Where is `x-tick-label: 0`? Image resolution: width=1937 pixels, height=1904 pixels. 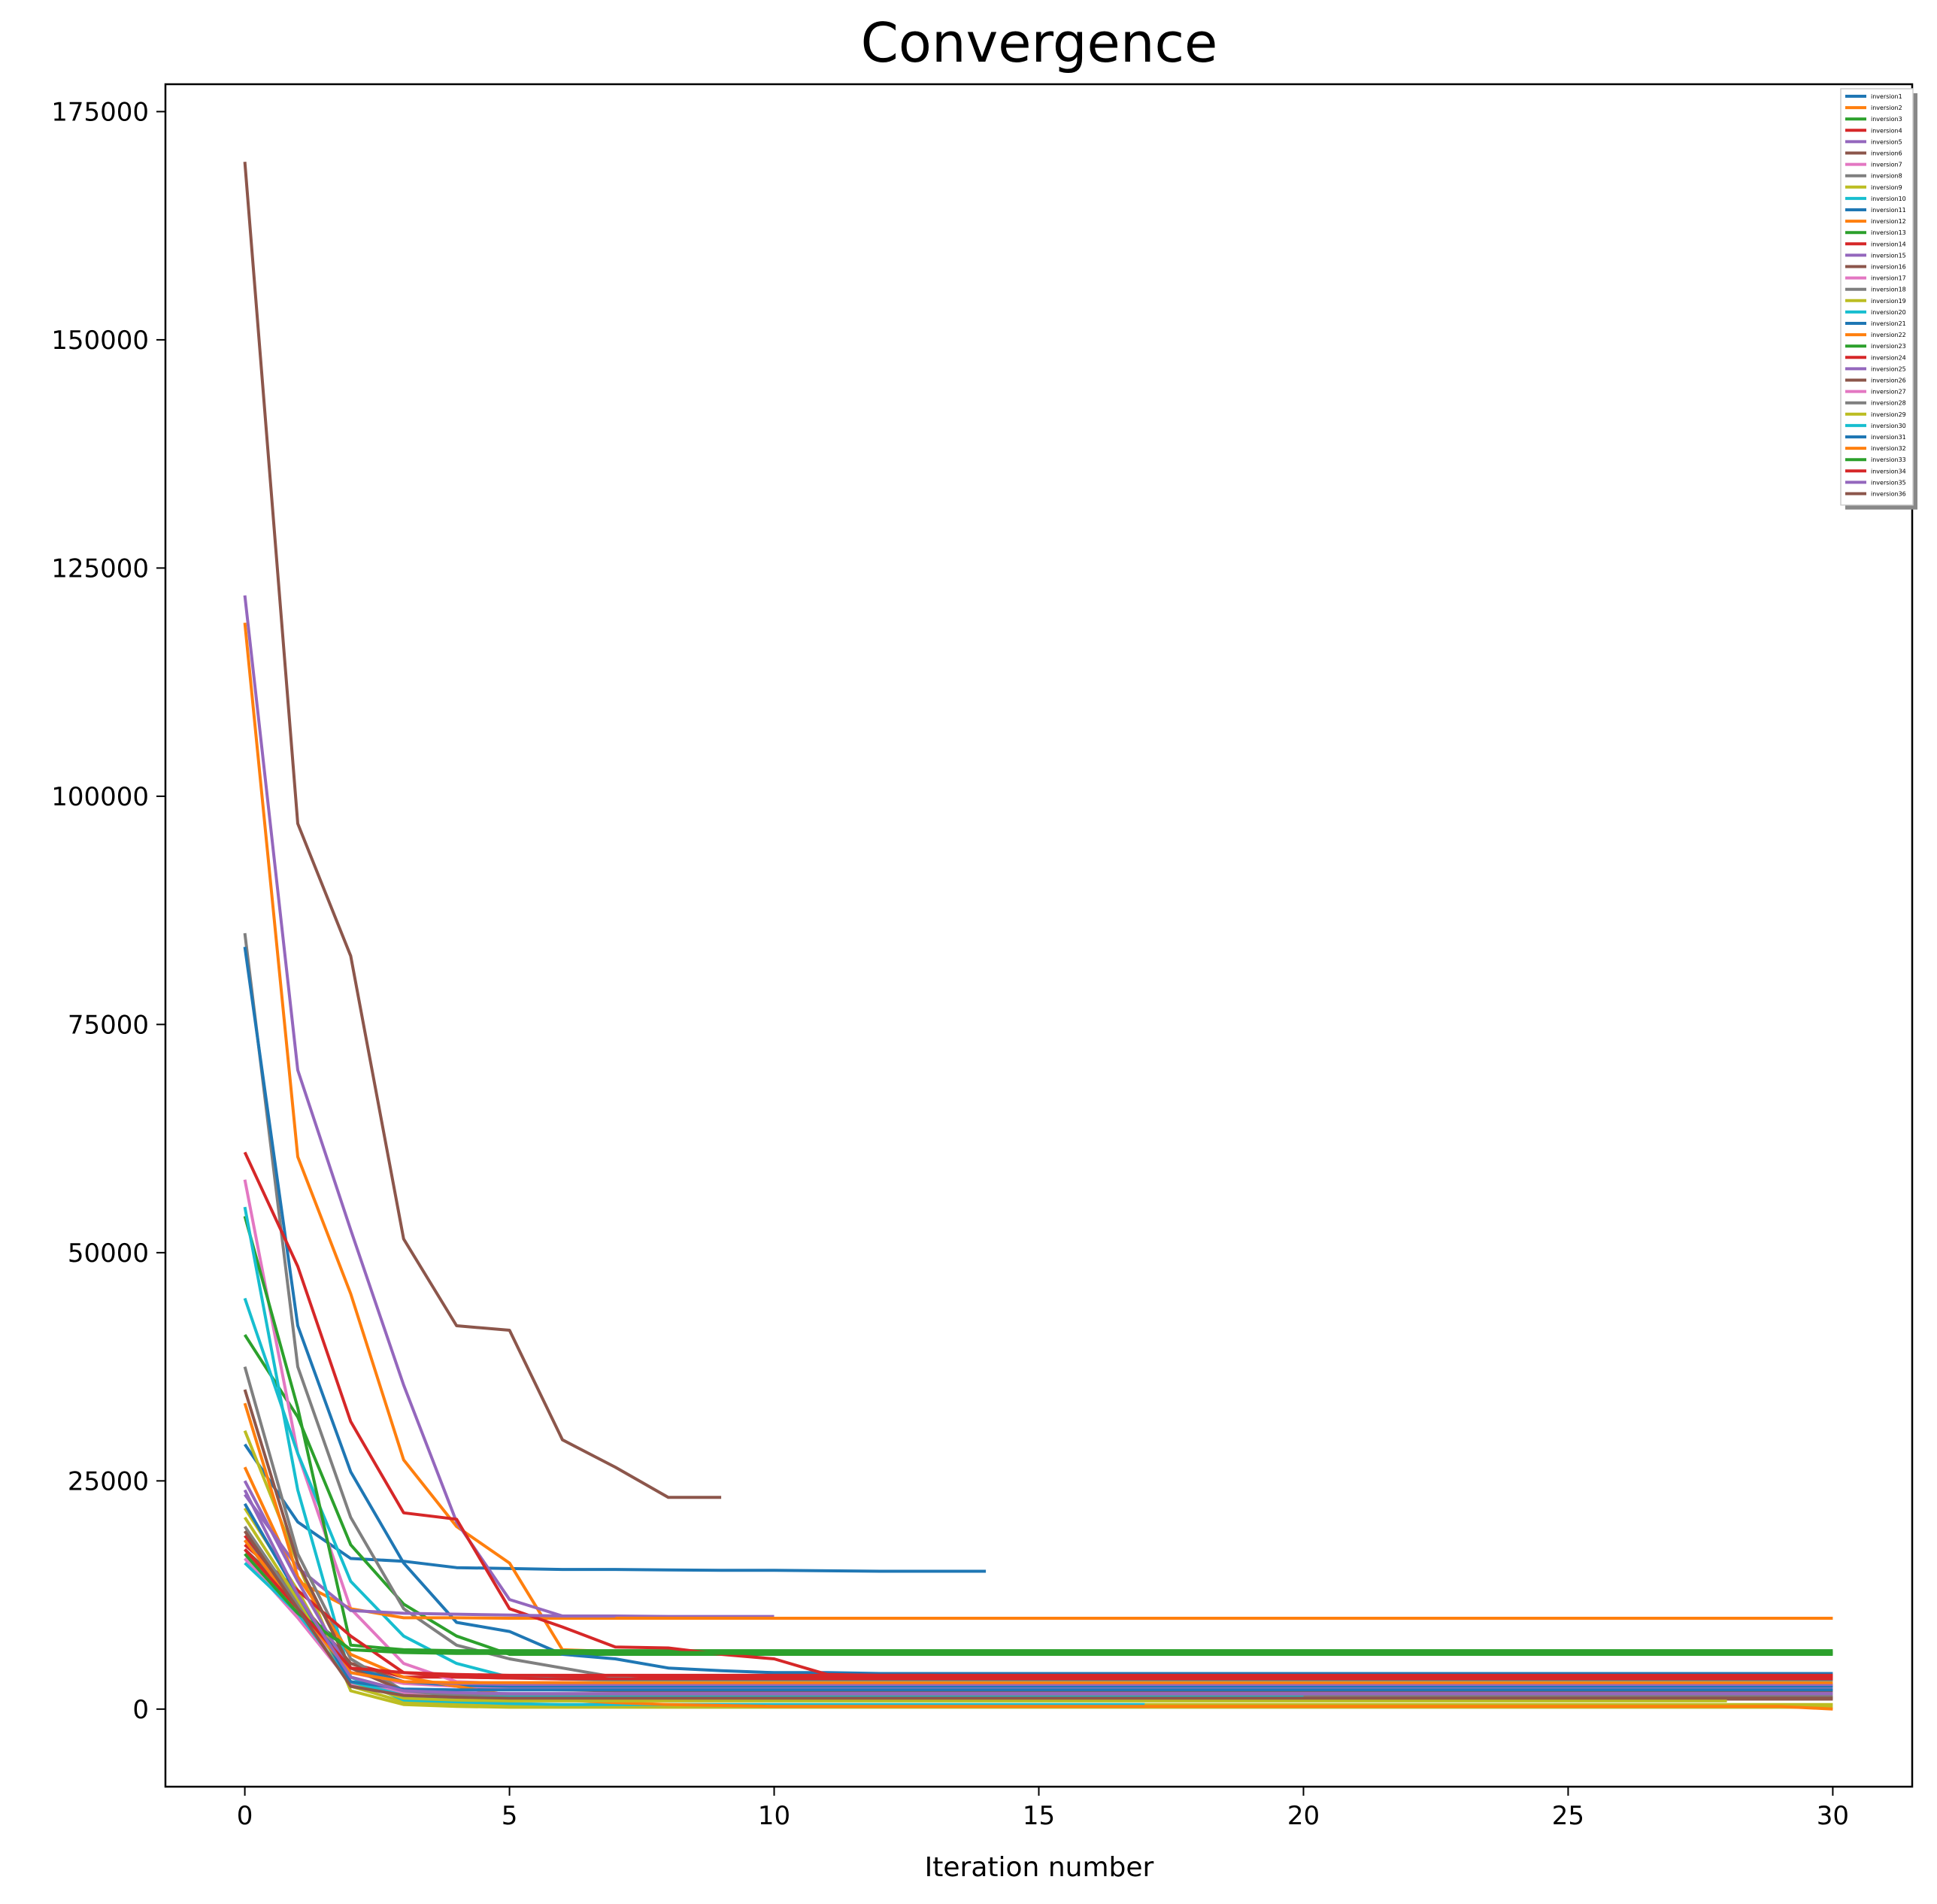 x-tick-label: 0 is located at coordinates (245, 1816).